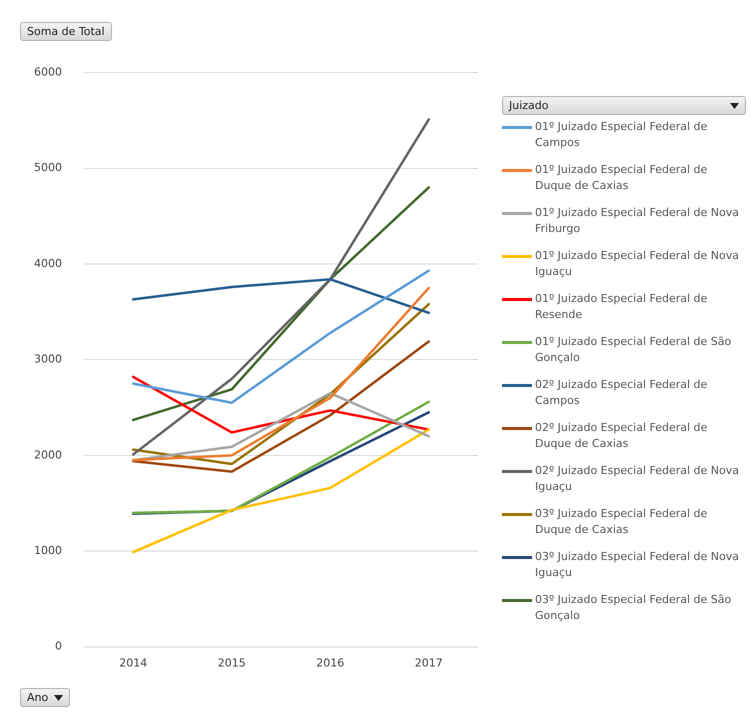  I want to click on y-tick-label: 1000, so click(48, 550).